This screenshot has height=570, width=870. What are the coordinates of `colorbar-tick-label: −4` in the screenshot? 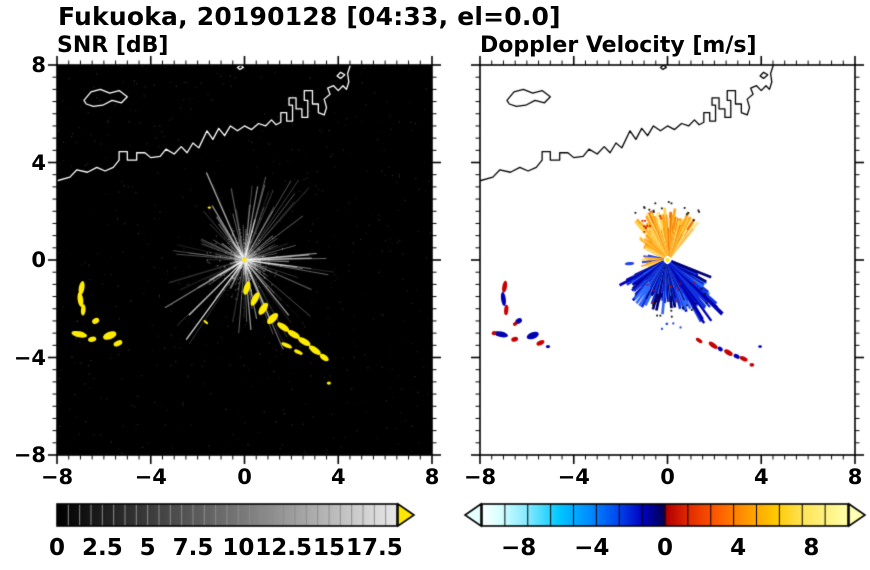 It's located at (592, 548).